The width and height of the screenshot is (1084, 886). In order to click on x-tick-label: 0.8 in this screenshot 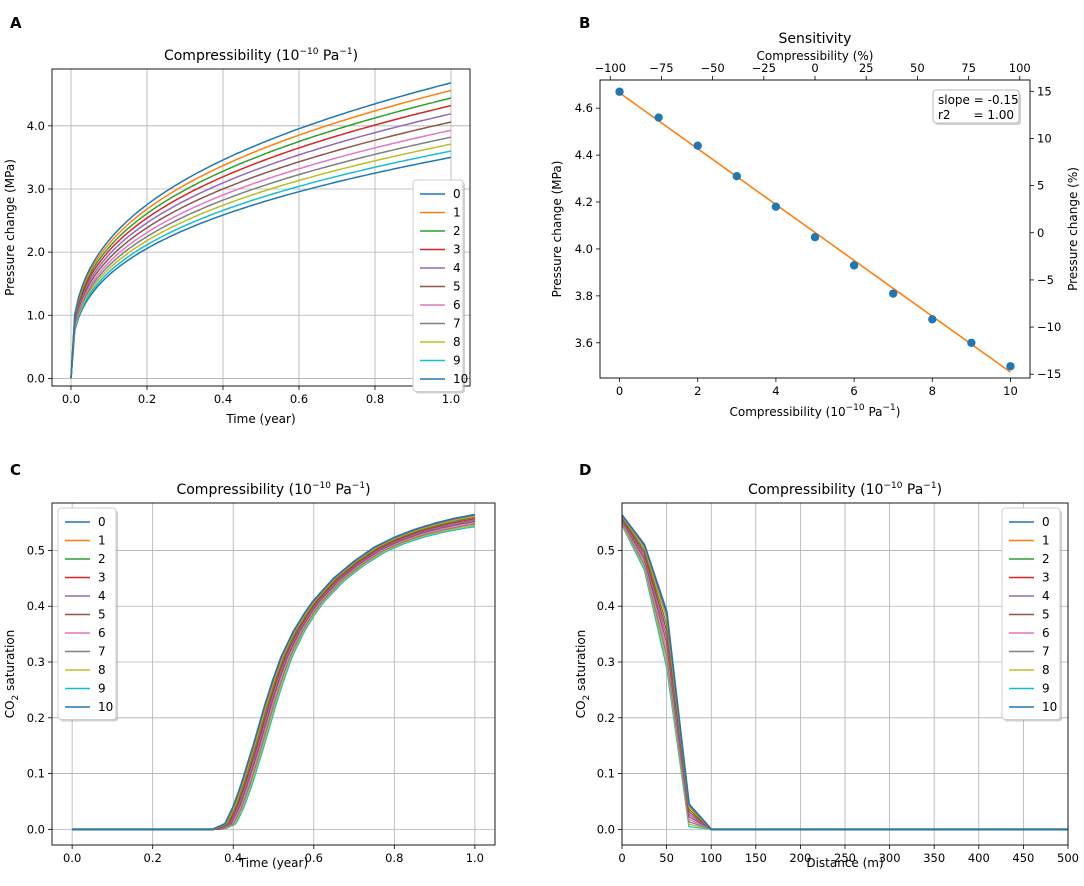, I will do `click(375, 399)`.